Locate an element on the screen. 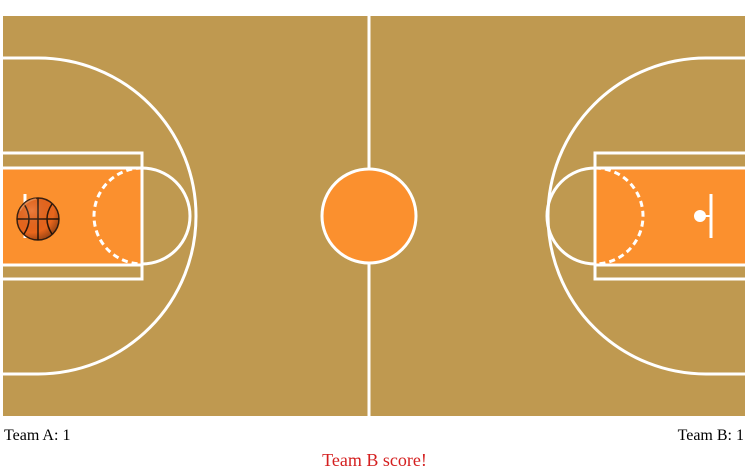 The image size is (749, 469). basketball-icon is located at coordinates (38, 219).